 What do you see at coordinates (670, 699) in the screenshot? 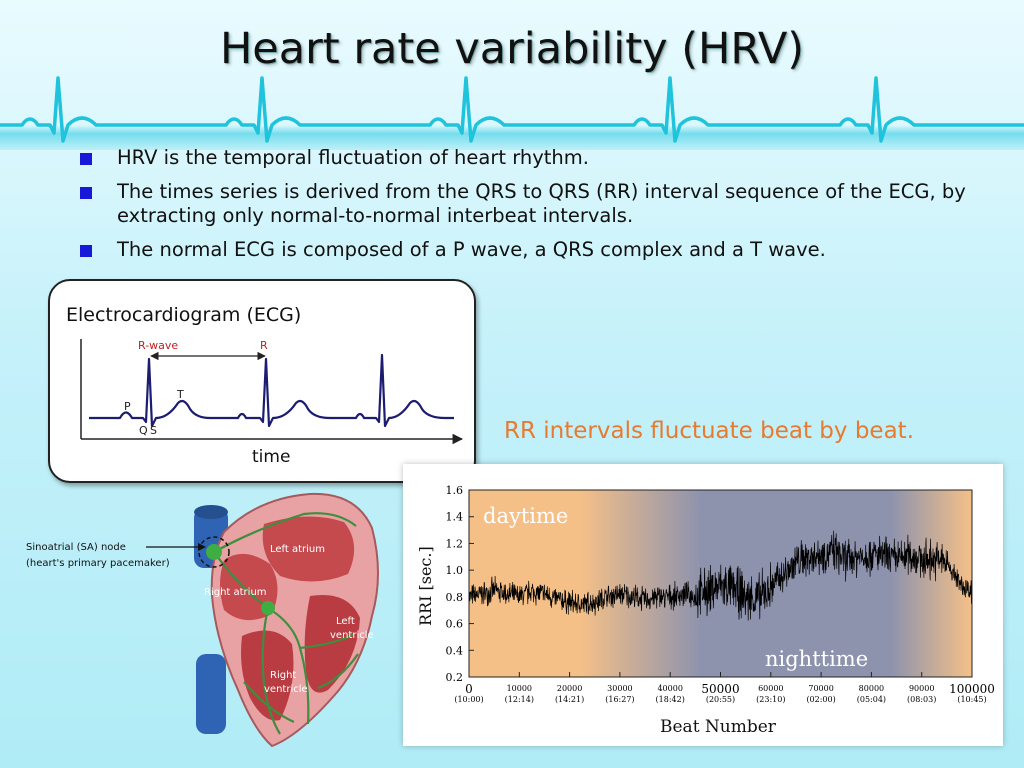
I see `x-tick-time-label: (18:42)` at bounding box center [670, 699].